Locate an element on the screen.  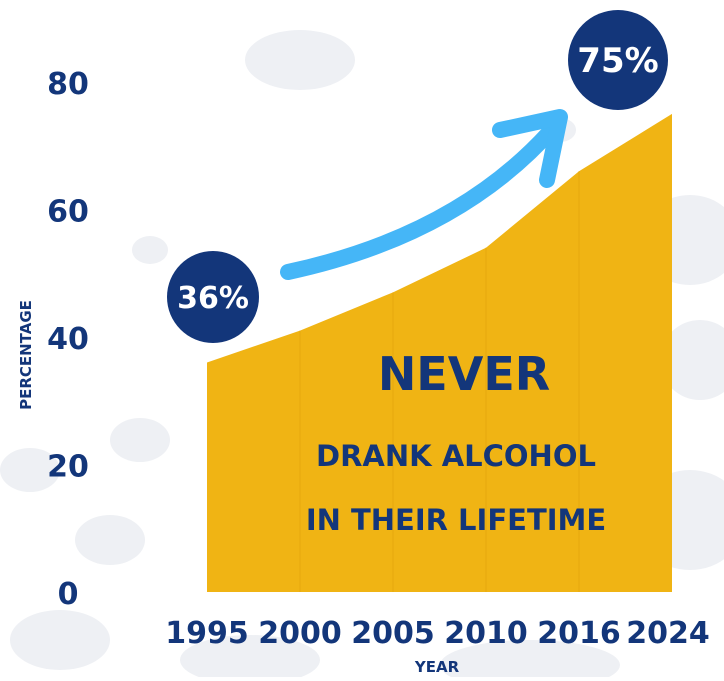
x-tick-label: 2024 is located at coordinates (668, 633).